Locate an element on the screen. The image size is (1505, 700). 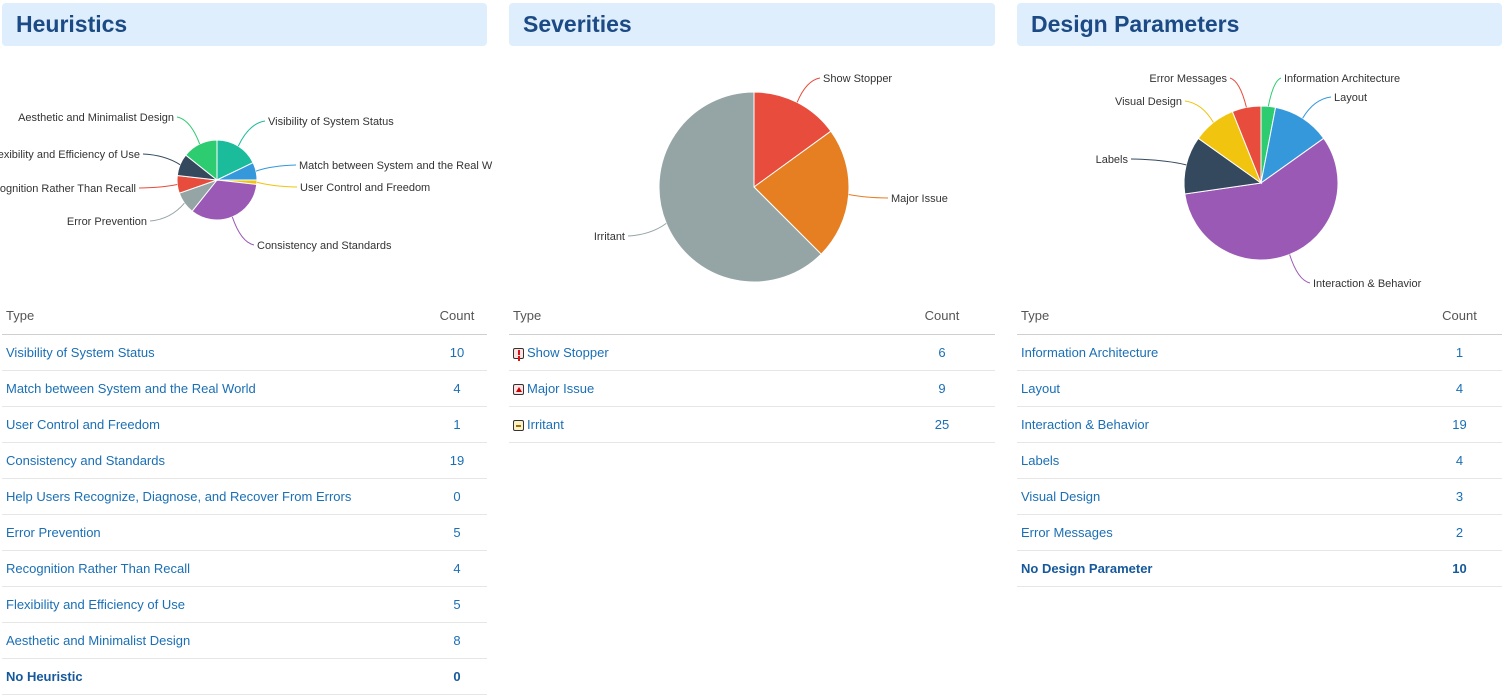
count-cell: 10 is located at coordinates (457, 352).